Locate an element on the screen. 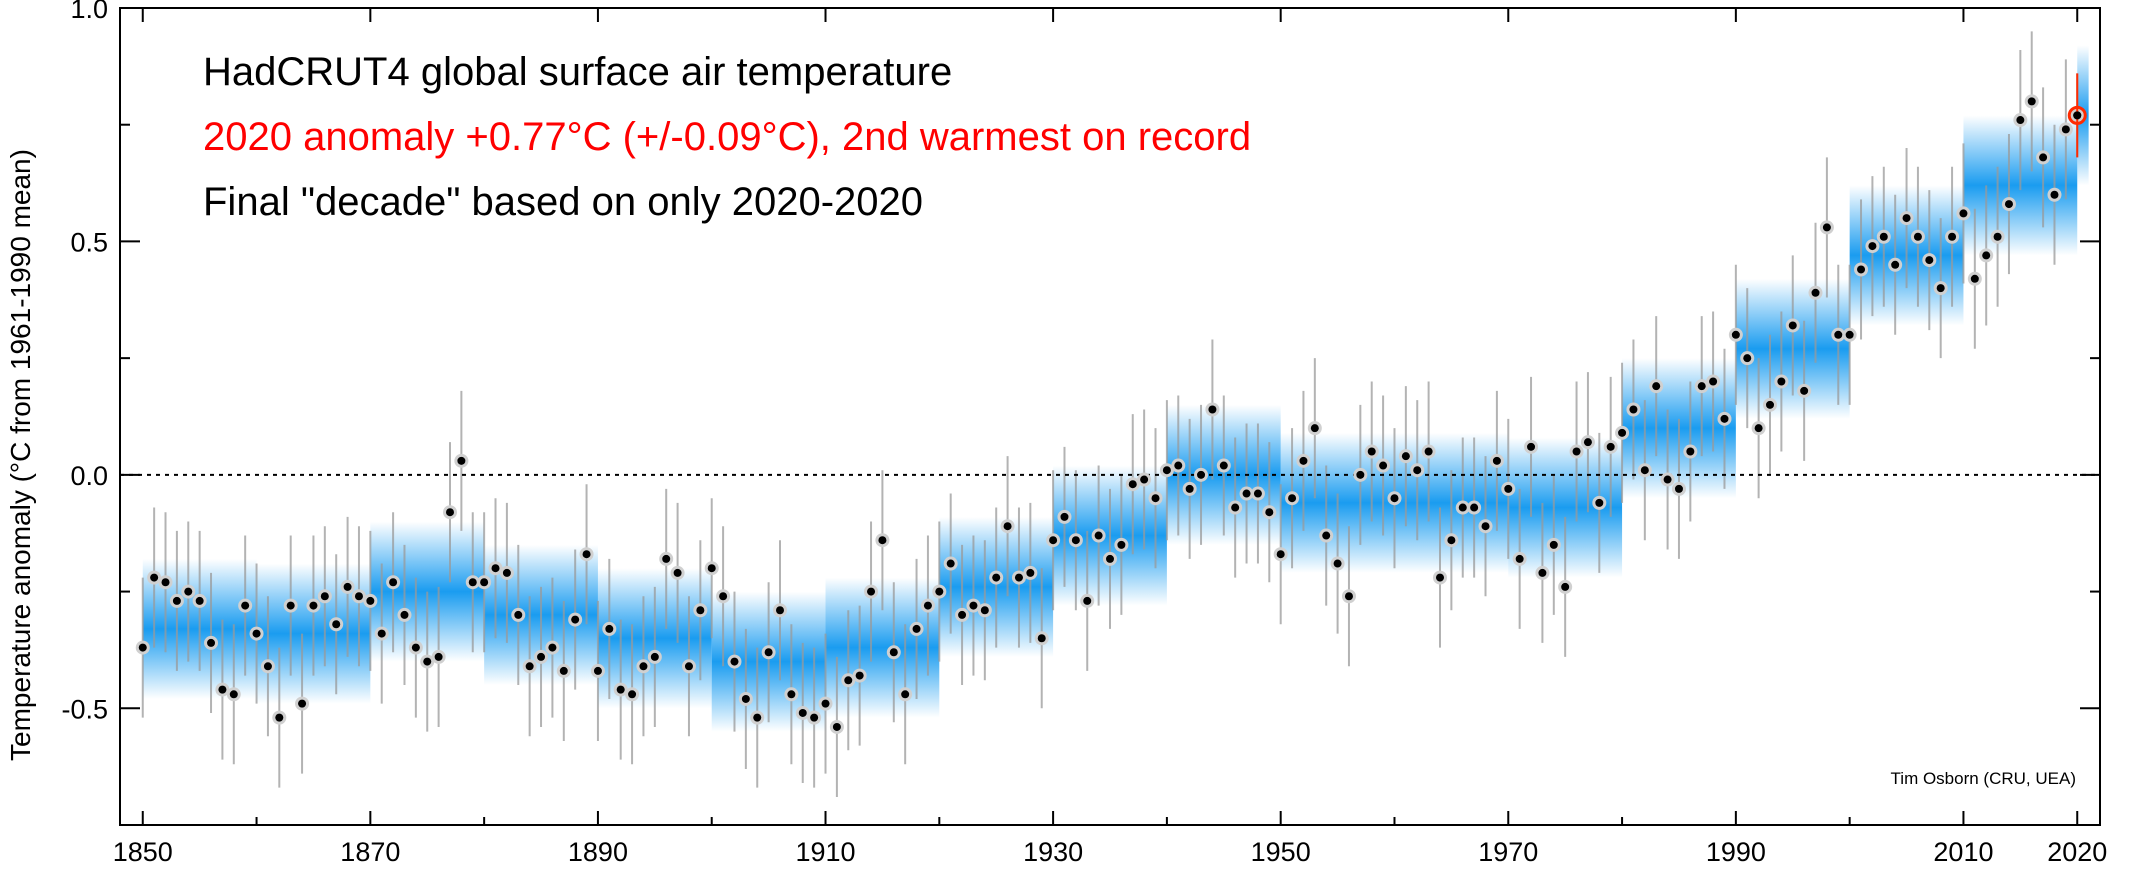 The image size is (2141, 869). x-tick-label: 1950 is located at coordinates (1281, 852).